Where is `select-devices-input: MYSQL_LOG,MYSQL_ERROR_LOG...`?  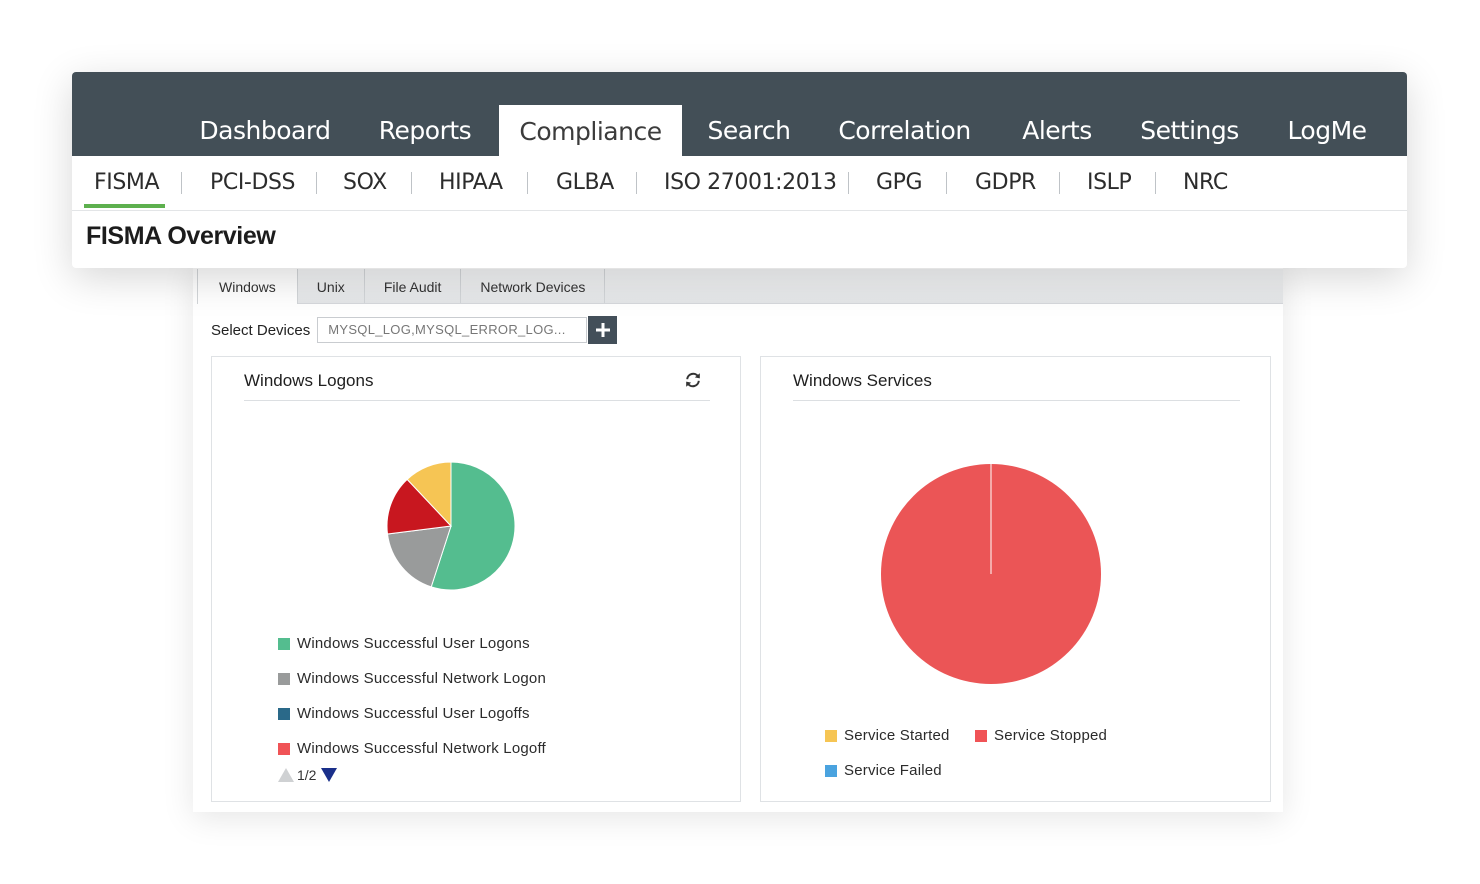
select-devices-input: MYSQL_LOG,MYSQL_ERROR_LOG... is located at coordinates (452, 330).